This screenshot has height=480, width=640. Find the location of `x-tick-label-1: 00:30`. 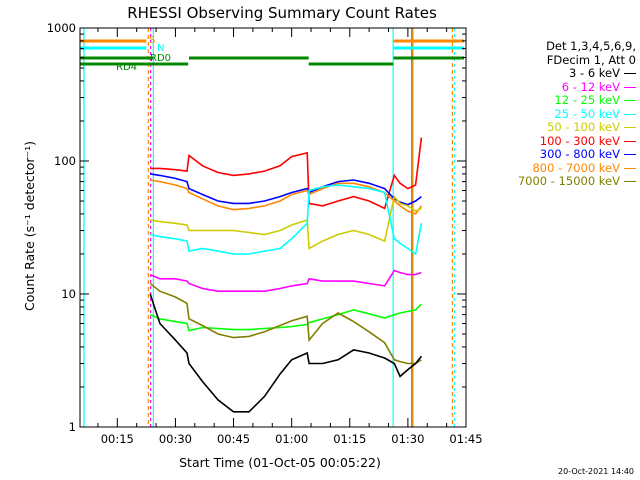

x-tick-label-1: 00:30 is located at coordinates (175, 439).